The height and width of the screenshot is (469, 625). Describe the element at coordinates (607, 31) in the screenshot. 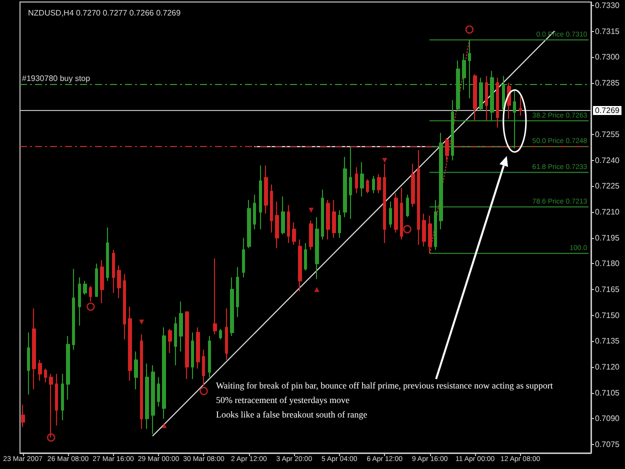

I see `y-tick-label: 0.7315` at that location.